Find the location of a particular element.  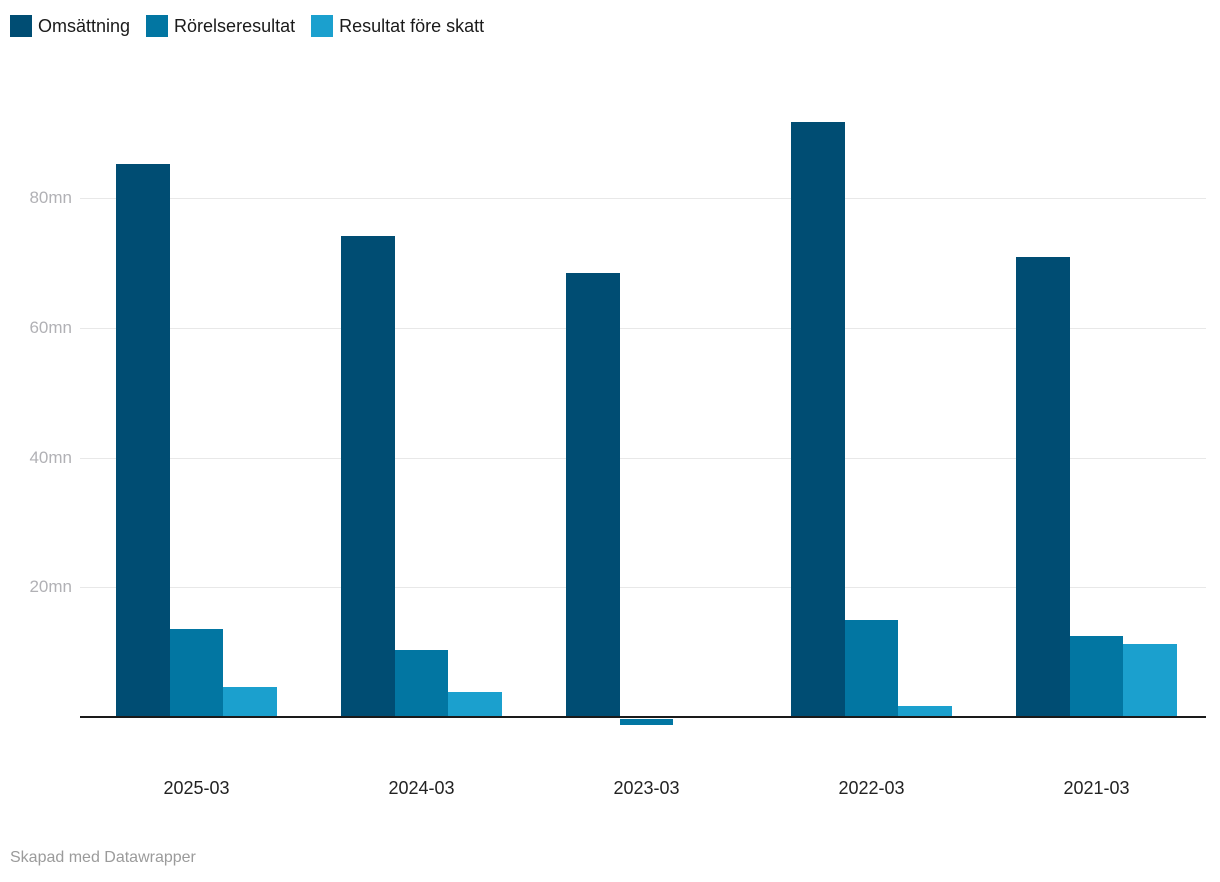

legend-label: Rörelseresultat is located at coordinates (235, 26).